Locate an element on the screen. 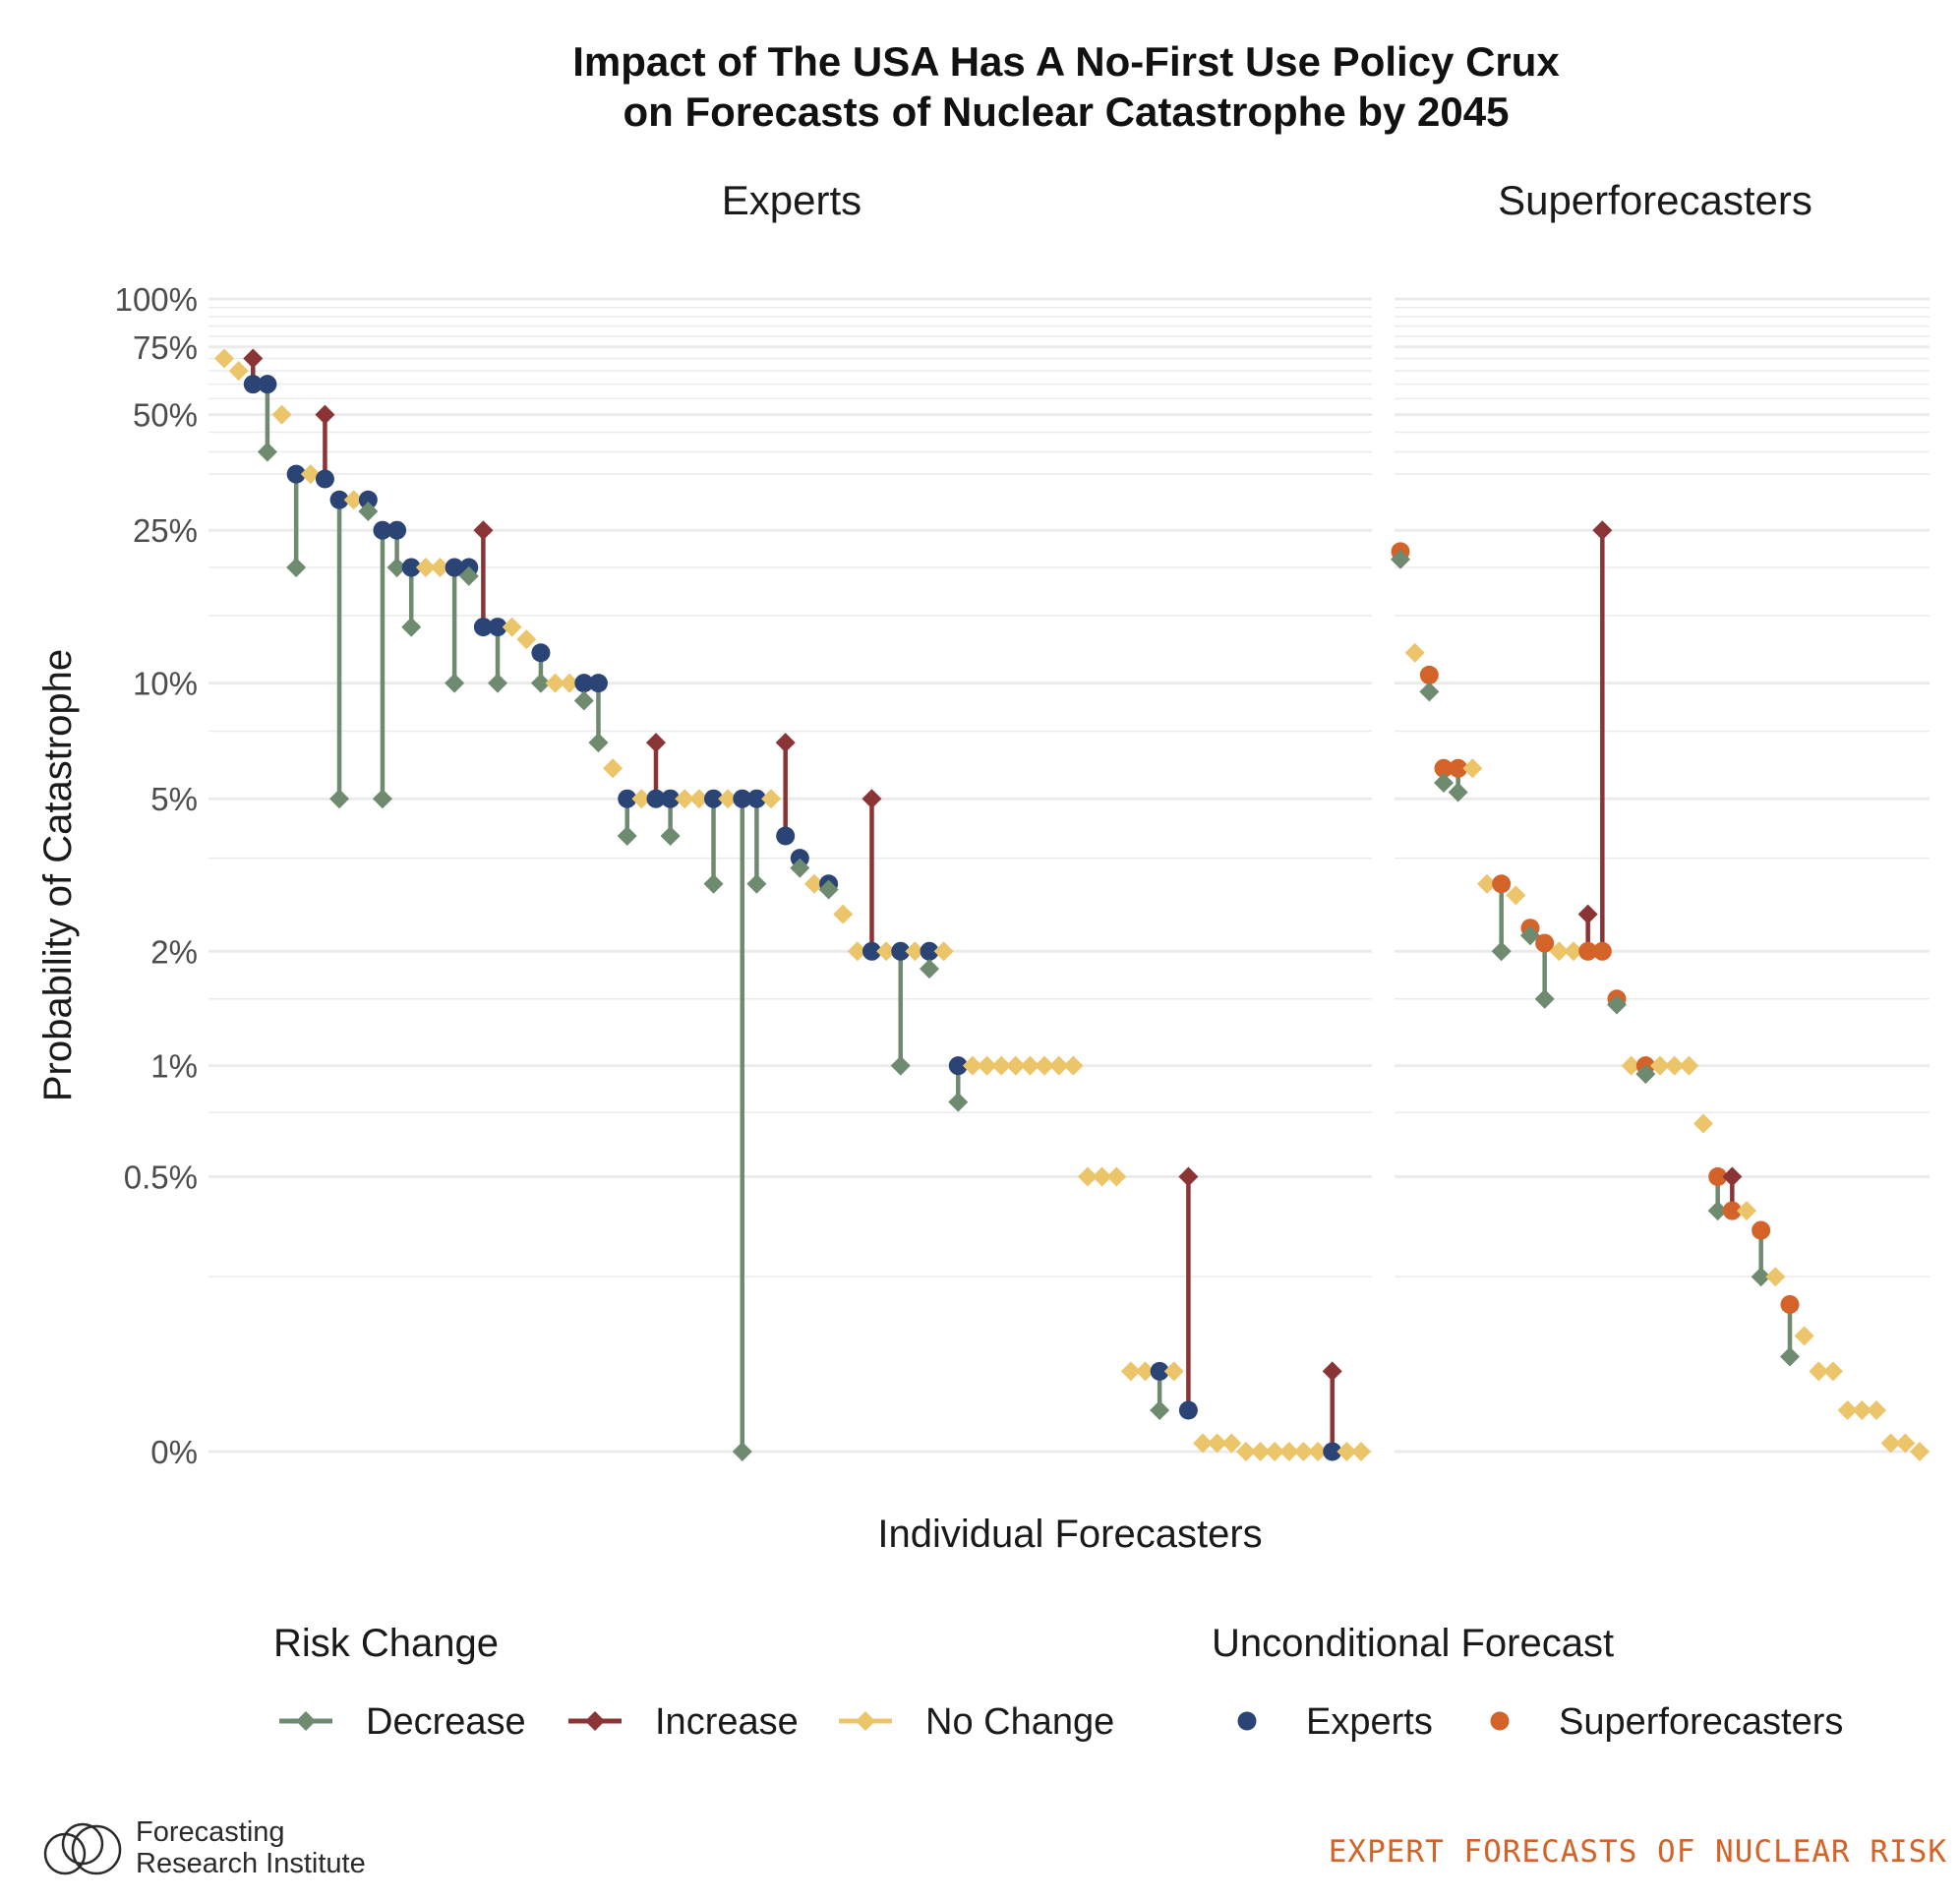 This screenshot has width=1960, height=1901. y-tick-label: 0% is located at coordinates (174, 1452).